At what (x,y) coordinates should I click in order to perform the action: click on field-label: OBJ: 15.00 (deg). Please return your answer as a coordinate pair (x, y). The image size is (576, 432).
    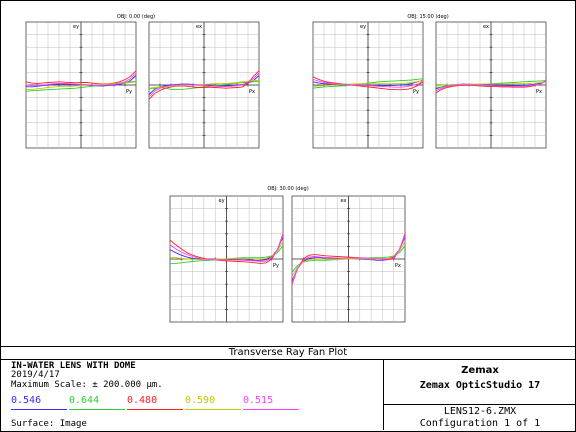
    Looking at the image, I should click on (427, 17).